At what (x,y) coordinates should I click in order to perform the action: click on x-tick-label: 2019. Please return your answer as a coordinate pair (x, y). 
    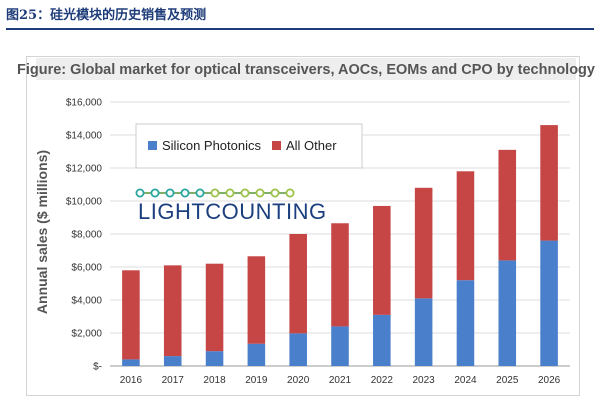
    Looking at the image, I should click on (256, 380).